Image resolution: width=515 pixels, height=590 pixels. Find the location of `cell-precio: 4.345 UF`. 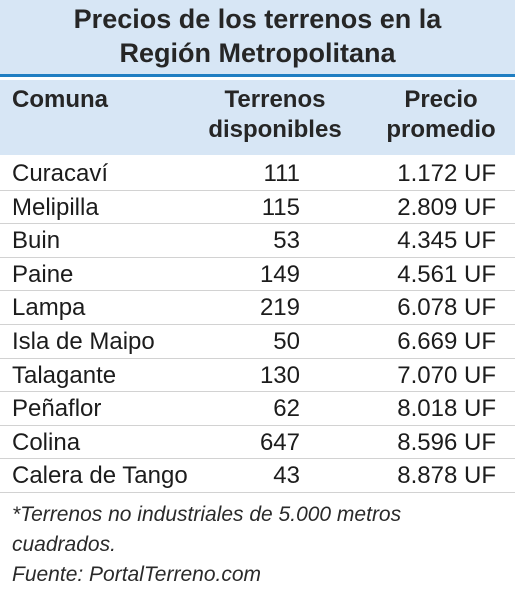

cell-precio: 4.345 UF is located at coordinates (446, 241).